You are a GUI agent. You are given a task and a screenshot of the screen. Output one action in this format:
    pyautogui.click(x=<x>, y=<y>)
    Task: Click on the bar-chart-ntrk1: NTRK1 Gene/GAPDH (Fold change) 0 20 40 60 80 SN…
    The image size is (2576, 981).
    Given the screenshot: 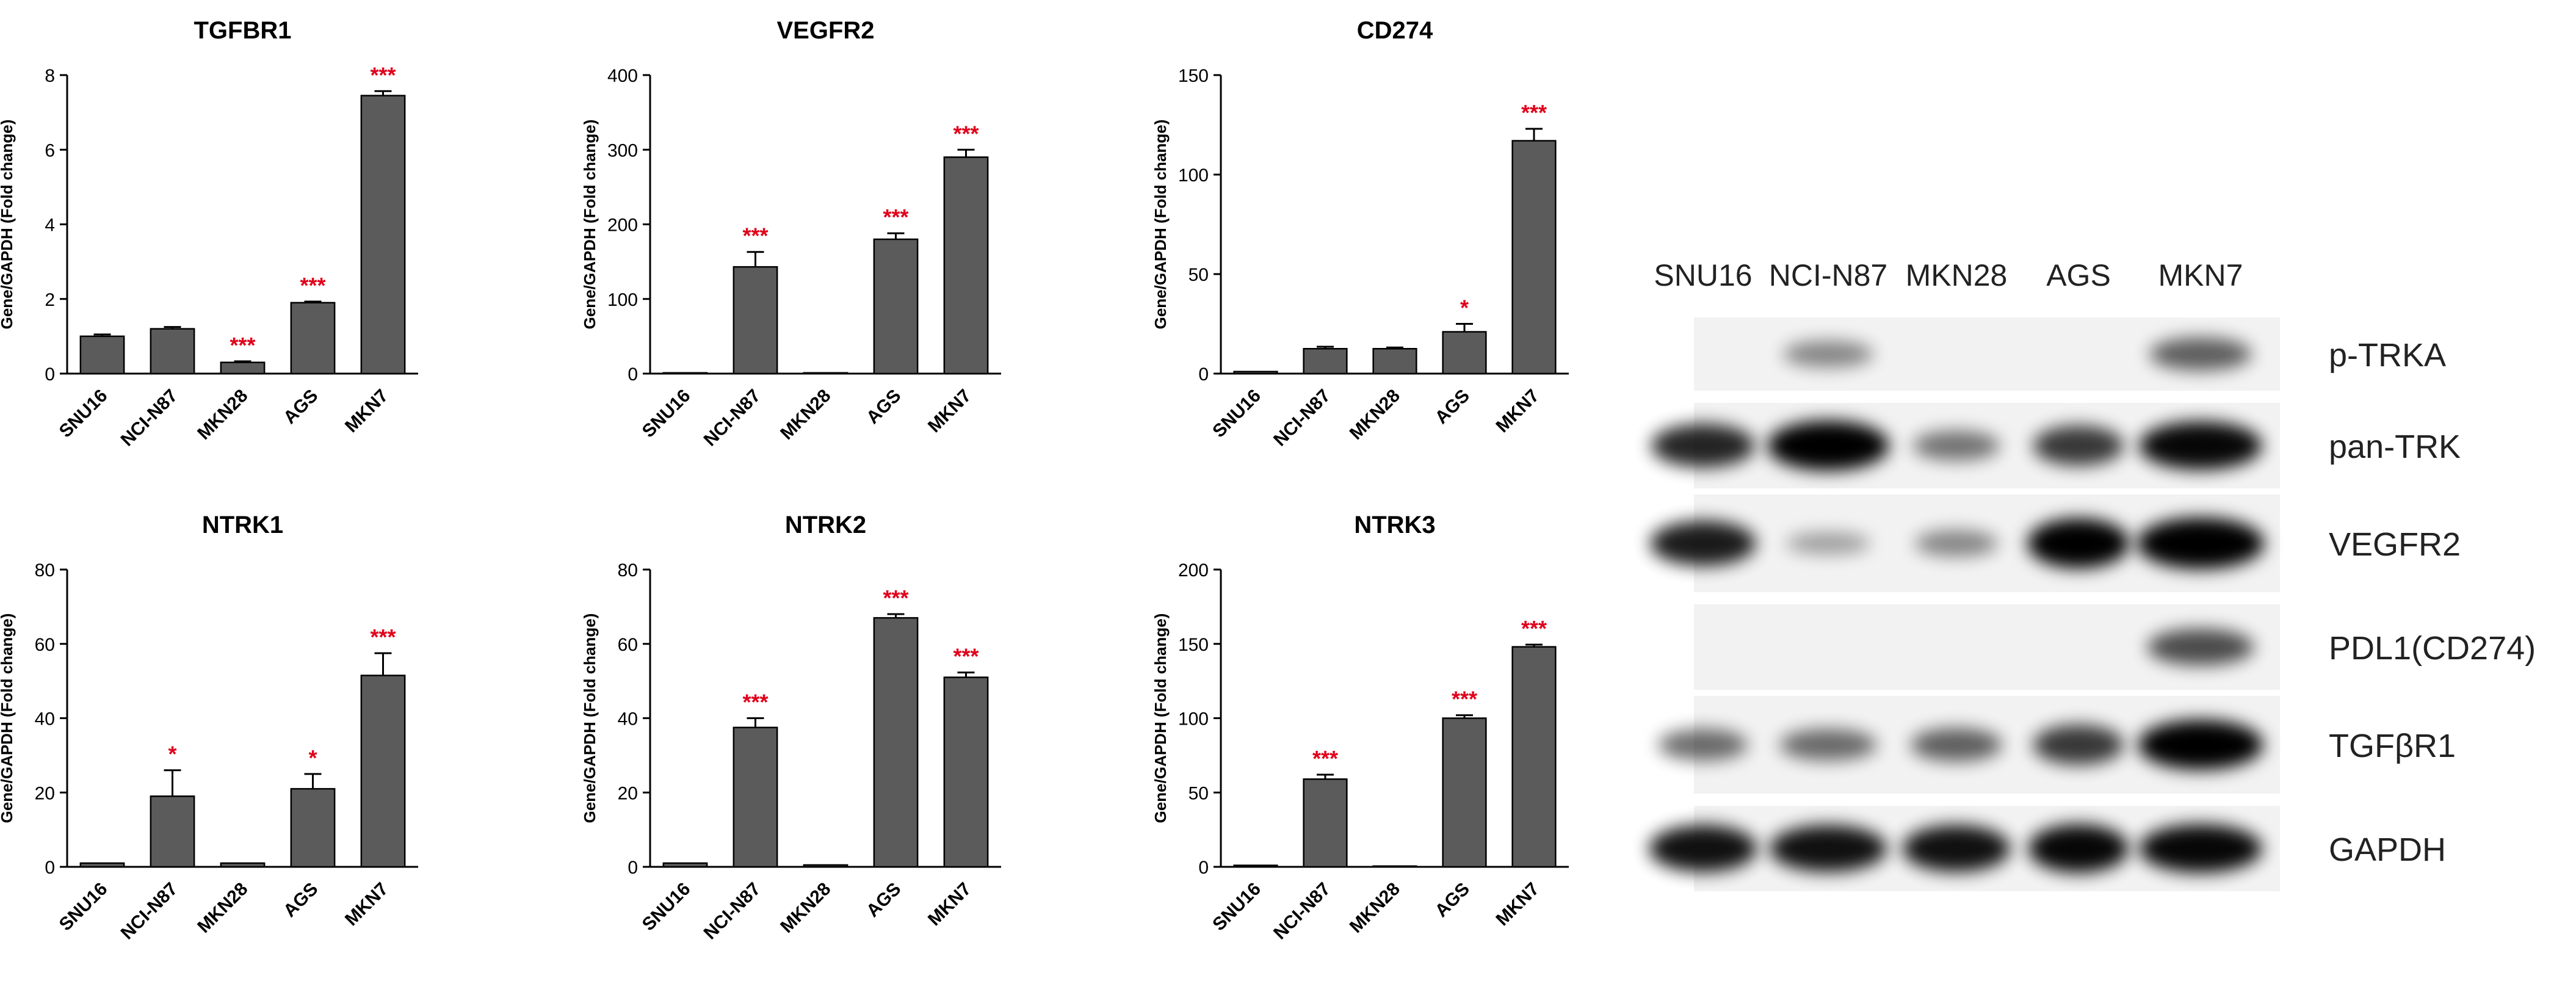 What is the action you would take?
    pyautogui.click(x=209, y=727)
    